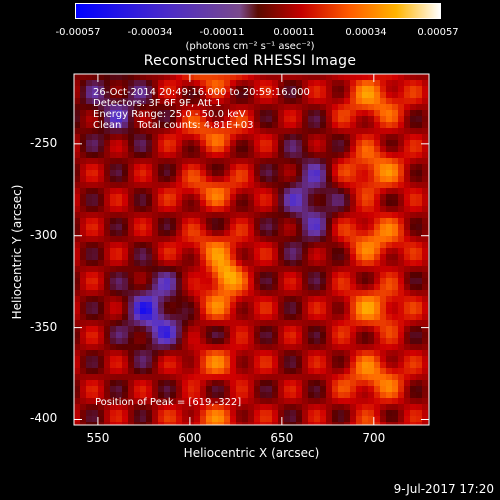 Image resolution: width=500 pixels, height=500 pixels. I want to click on y-tick-label: -300, so click(44, 234).